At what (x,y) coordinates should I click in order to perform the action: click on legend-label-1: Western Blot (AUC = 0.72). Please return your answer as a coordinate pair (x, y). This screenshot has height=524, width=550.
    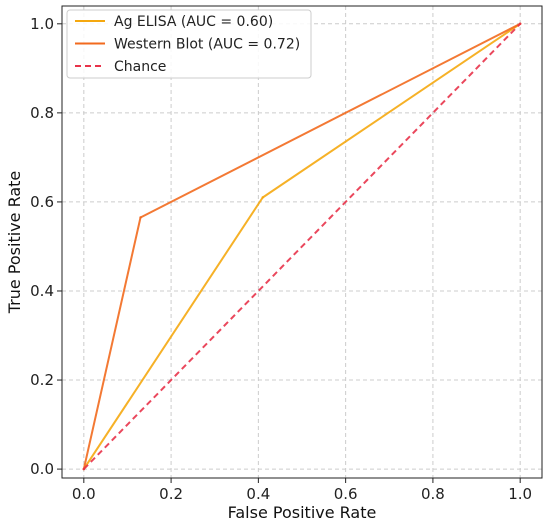
    Looking at the image, I should click on (207, 45).